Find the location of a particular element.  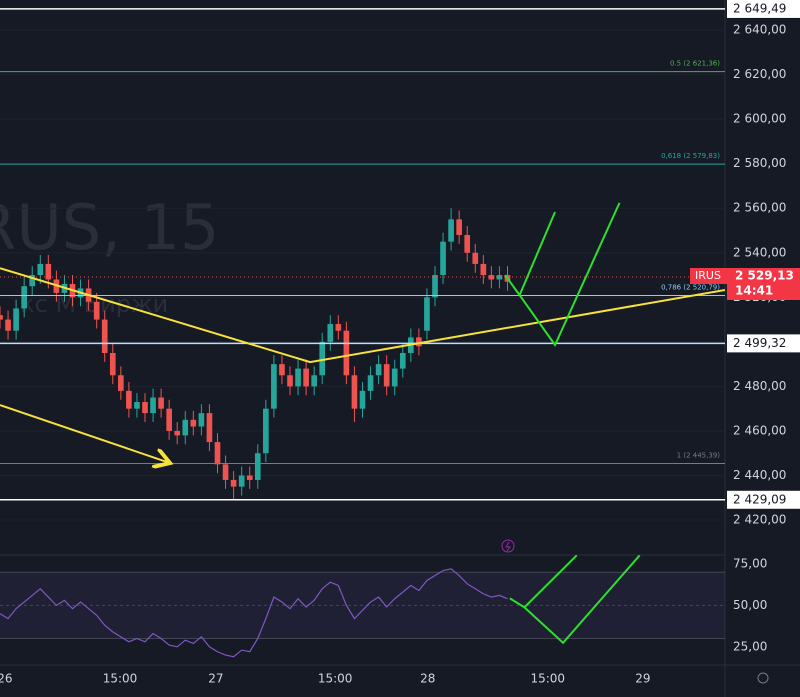

settings-icon is located at coordinates (763, 678).